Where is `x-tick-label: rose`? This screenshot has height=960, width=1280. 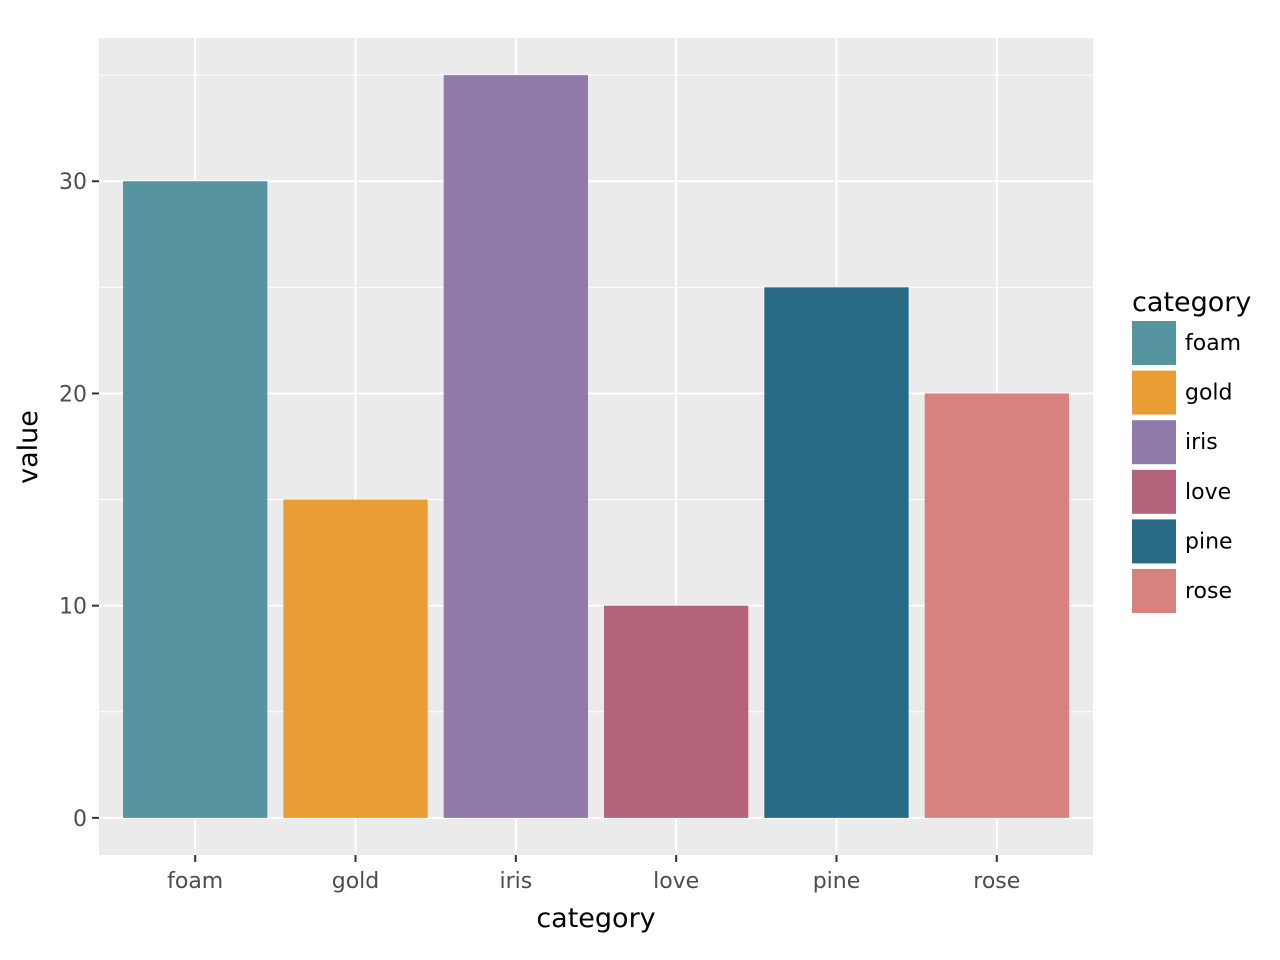
x-tick-label: rose is located at coordinates (996, 881).